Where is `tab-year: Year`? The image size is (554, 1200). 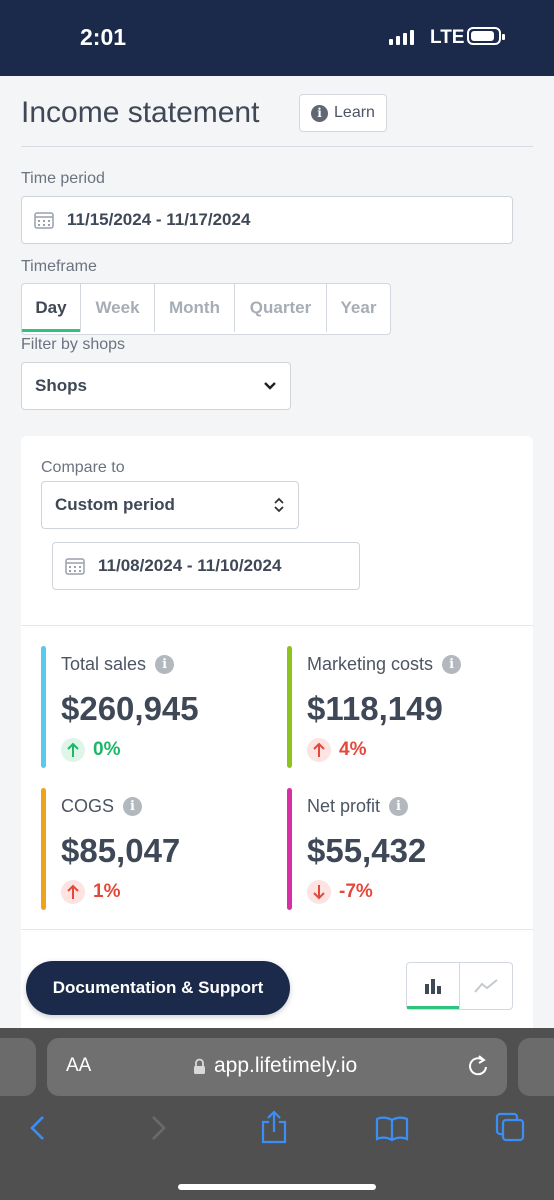
tab-year: Year is located at coordinates (358, 307).